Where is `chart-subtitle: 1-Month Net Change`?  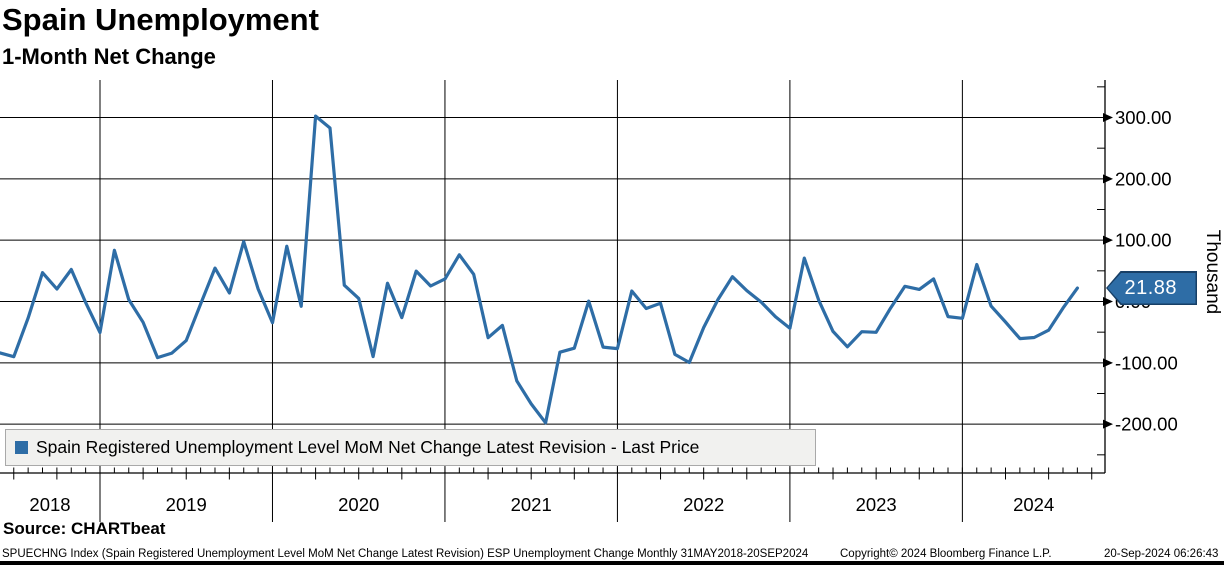 chart-subtitle: 1-Month Net Change is located at coordinates (109, 56).